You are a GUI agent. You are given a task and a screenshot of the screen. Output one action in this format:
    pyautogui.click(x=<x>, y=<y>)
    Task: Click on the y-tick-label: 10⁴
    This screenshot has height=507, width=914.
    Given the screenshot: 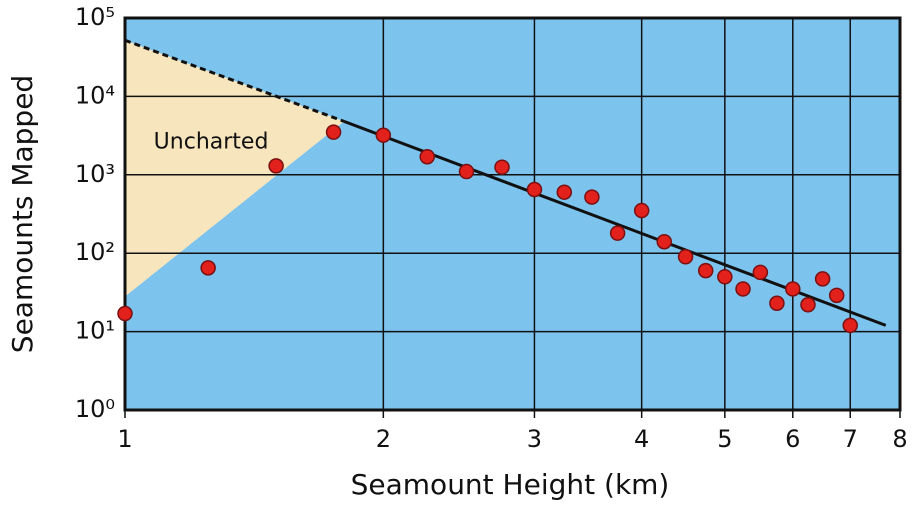 What is the action you would take?
    pyautogui.click(x=95, y=95)
    